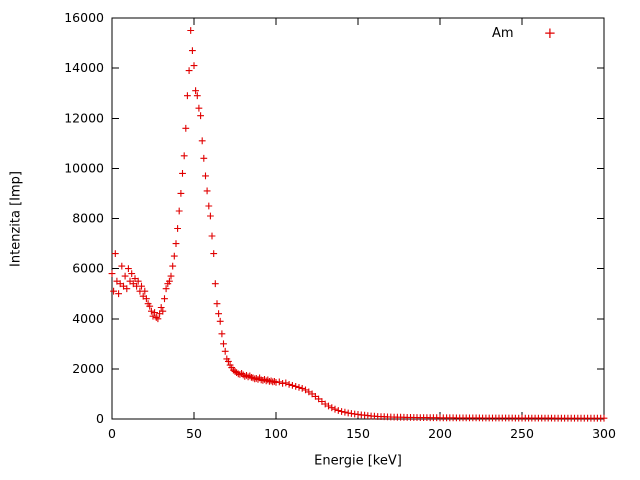 This screenshot has height=480, width=640. I want to click on x-tick-label: 200, so click(440, 433).